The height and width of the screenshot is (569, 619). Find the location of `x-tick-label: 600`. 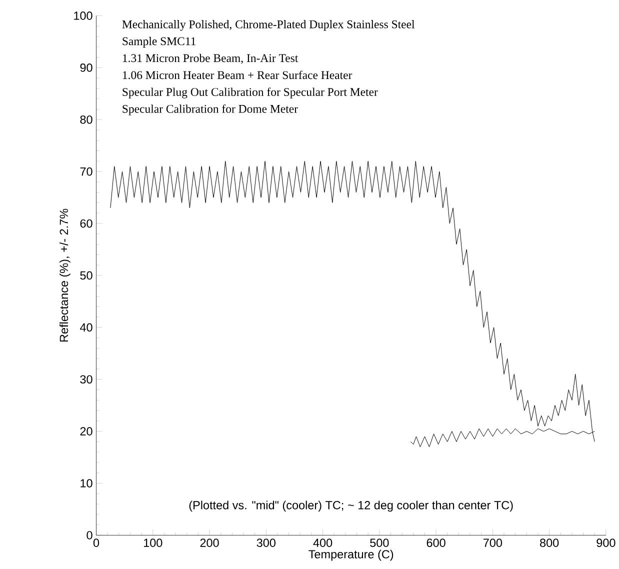

x-tick-label: 600 is located at coordinates (436, 543).